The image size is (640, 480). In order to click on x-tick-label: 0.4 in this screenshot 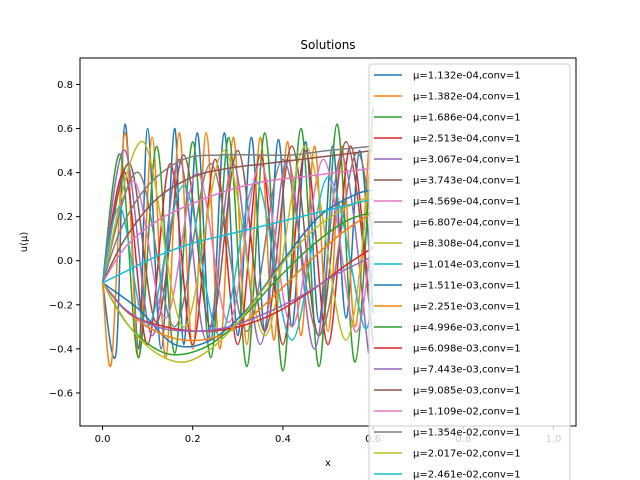, I will do `click(283, 439)`.